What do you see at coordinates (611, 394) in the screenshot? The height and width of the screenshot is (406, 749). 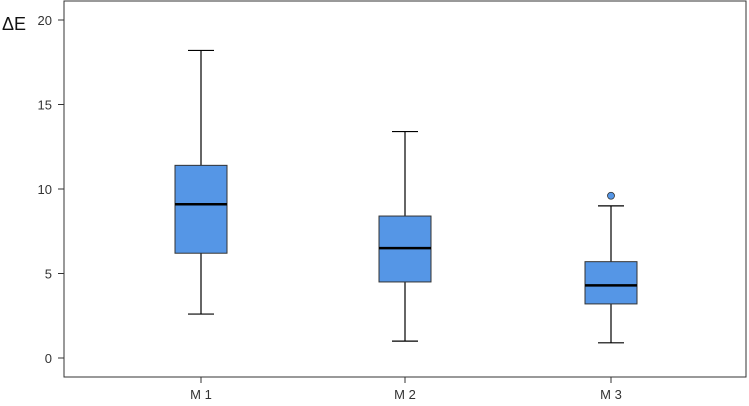 I see `x-tick-label-3: M 3` at bounding box center [611, 394].